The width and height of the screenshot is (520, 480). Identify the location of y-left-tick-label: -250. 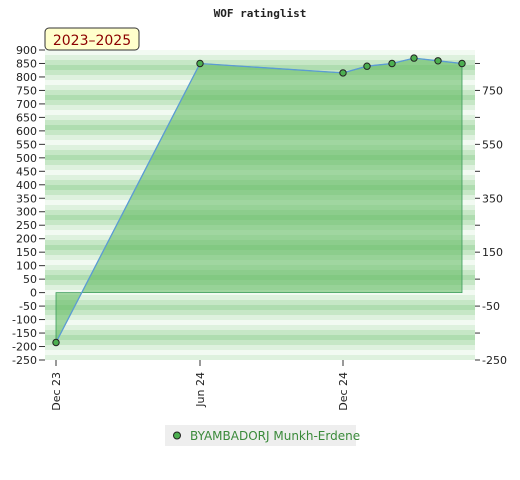
(24, 360).